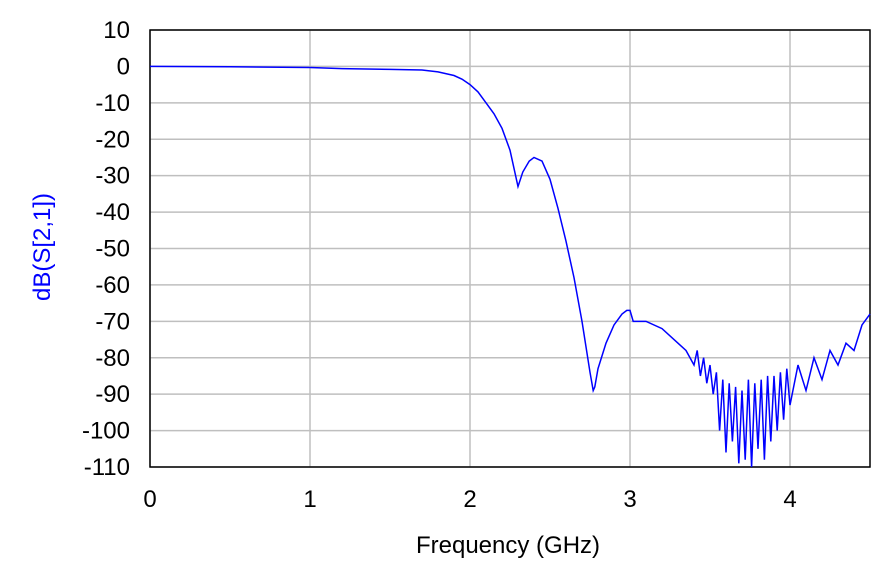 Image resolution: width=877 pixels, height=574 pixels. Describe the element at coordinates (112, 321) in the screenshot. I see `y-tick-label: -70` at that location.